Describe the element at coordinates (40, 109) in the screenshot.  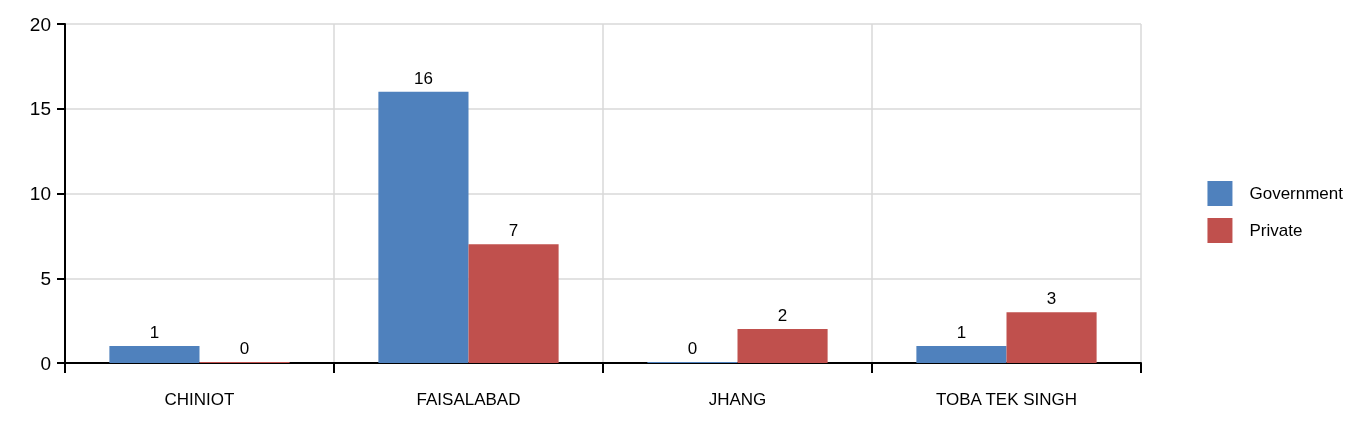
I see `y-tick-label: 15` at that location.